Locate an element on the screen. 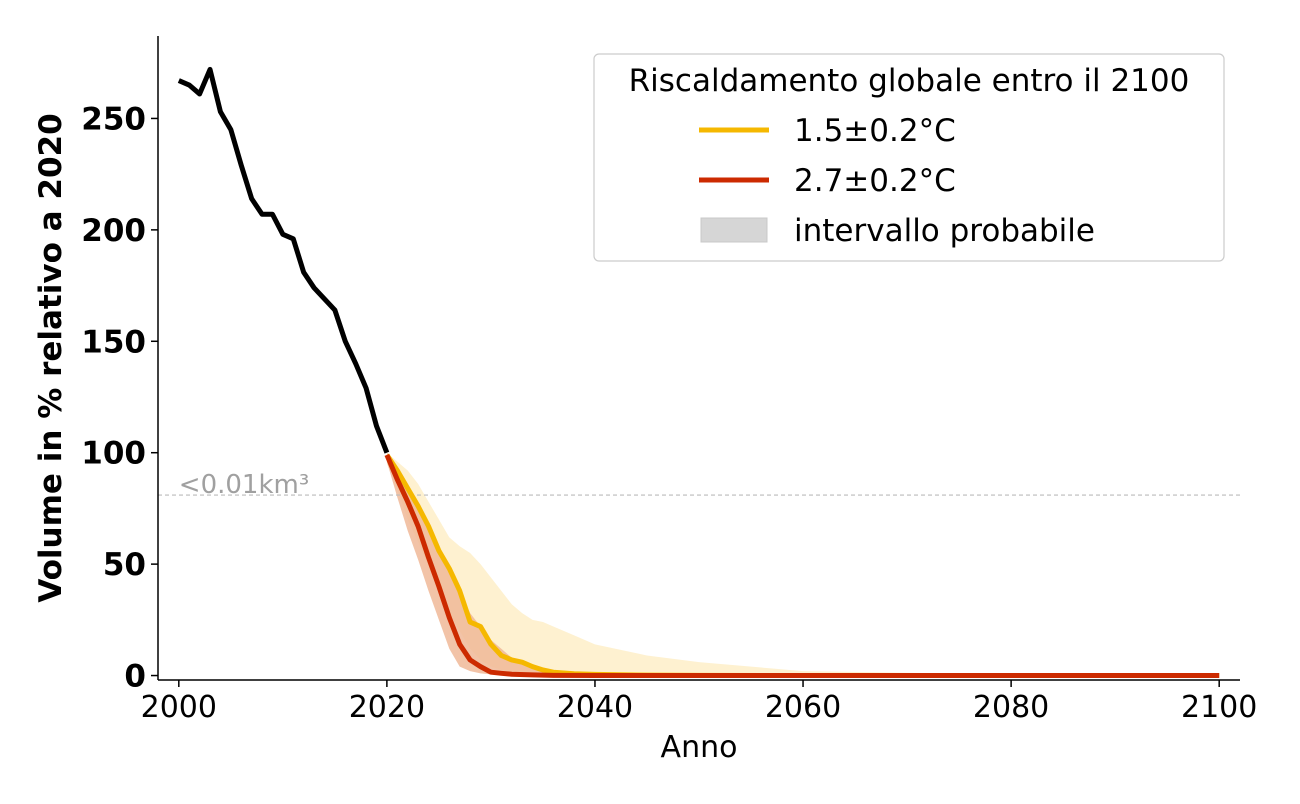 This screenshot has height=804, width=1300. legend-items: 1.5±0.2°C 2.7±0.2°C intervallo probabile is located at coordinates (897, 181).